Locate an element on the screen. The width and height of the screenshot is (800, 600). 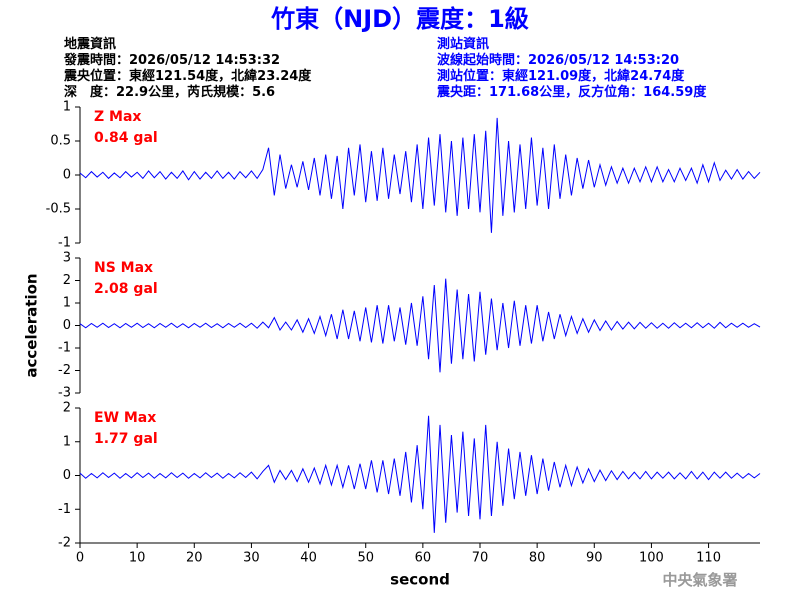
y-tick-label: 3 is located at coordinates (67, 258).